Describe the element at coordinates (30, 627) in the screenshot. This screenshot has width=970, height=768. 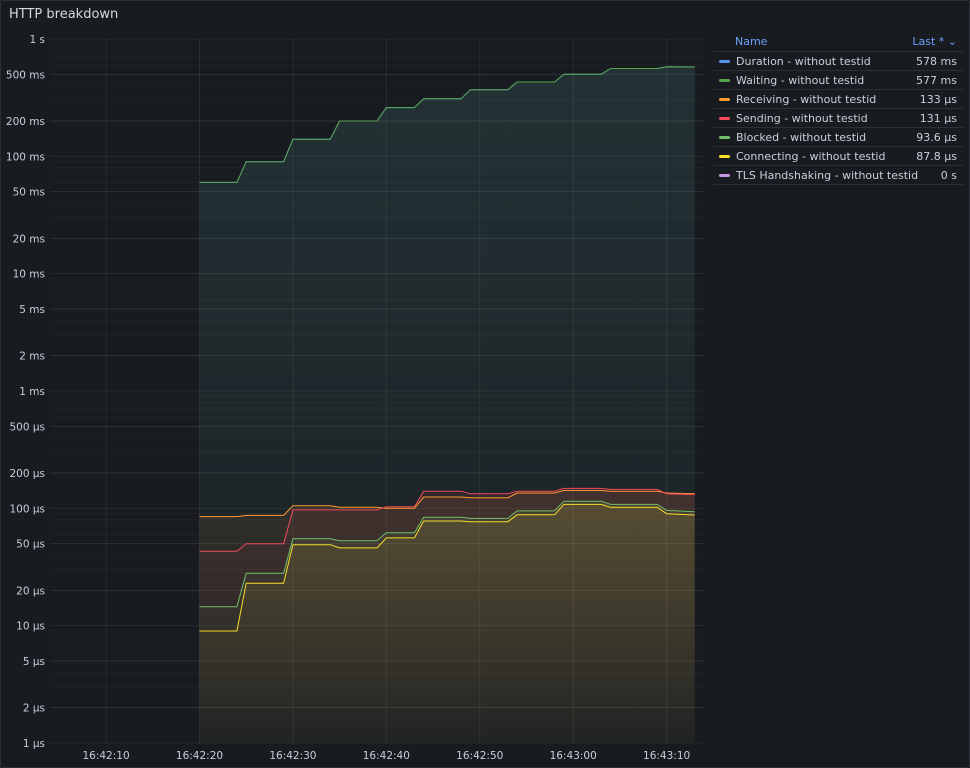
I see `y-tick-label: 10 µs` at that location.